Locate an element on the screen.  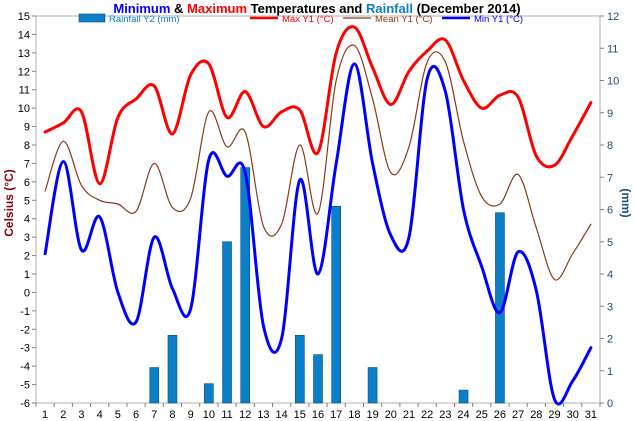
y-tick-label: -4 is located at coordinates (25, 367).